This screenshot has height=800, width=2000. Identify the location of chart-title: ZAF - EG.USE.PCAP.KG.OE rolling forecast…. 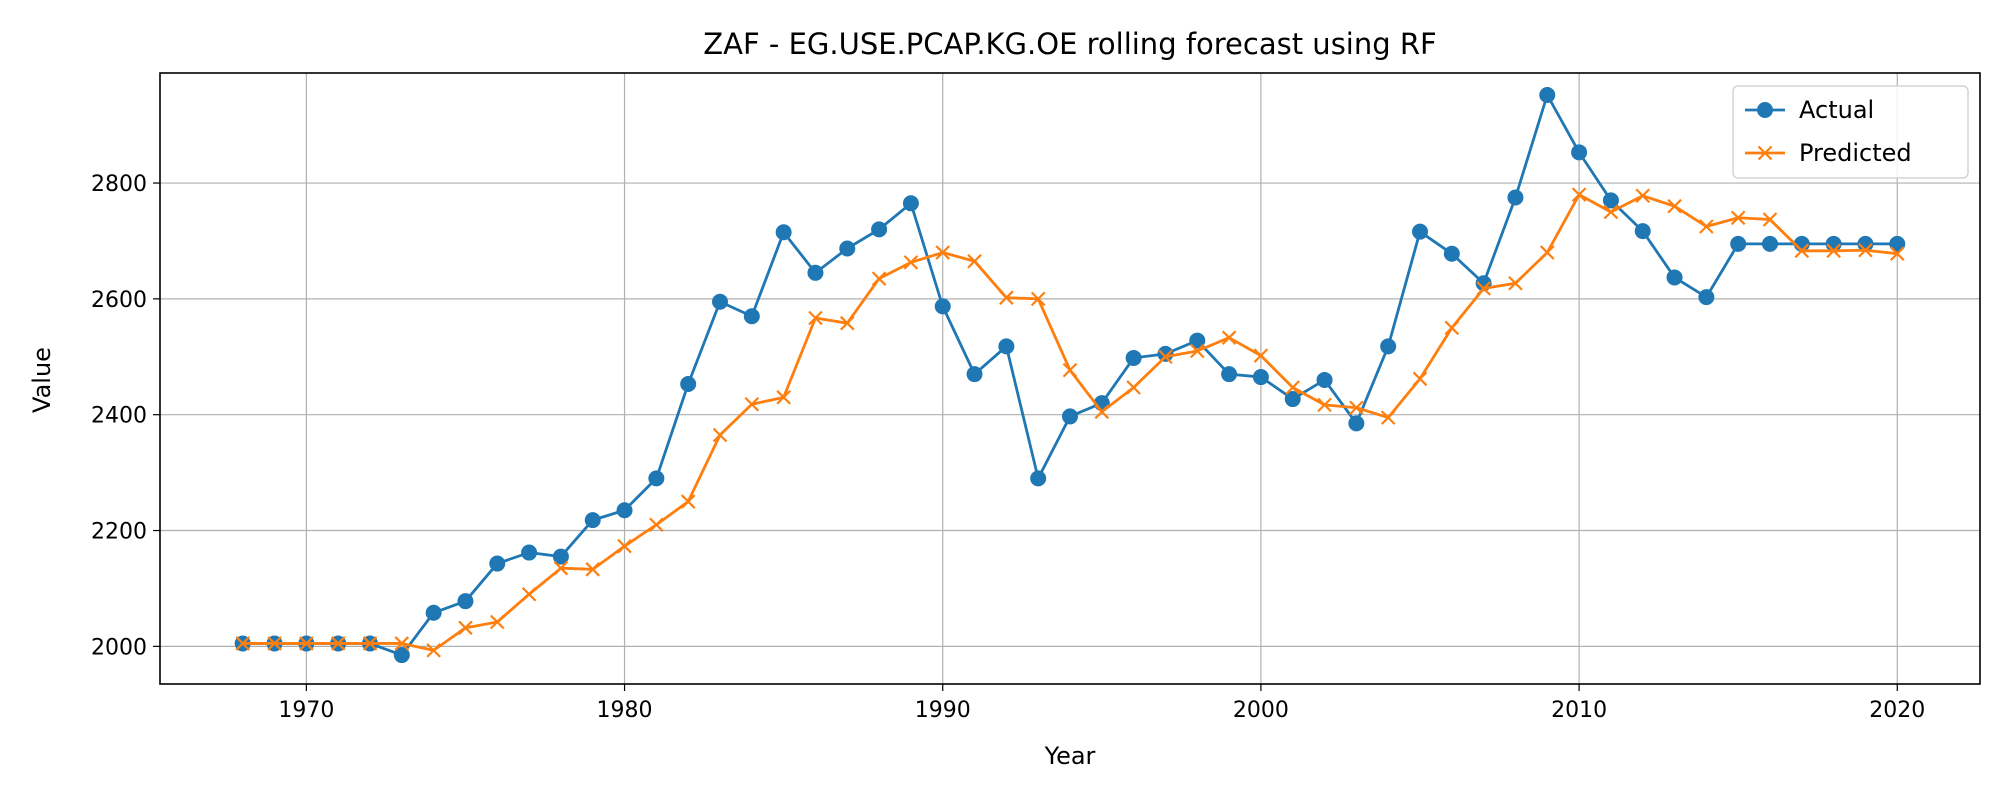
(1069, 44).